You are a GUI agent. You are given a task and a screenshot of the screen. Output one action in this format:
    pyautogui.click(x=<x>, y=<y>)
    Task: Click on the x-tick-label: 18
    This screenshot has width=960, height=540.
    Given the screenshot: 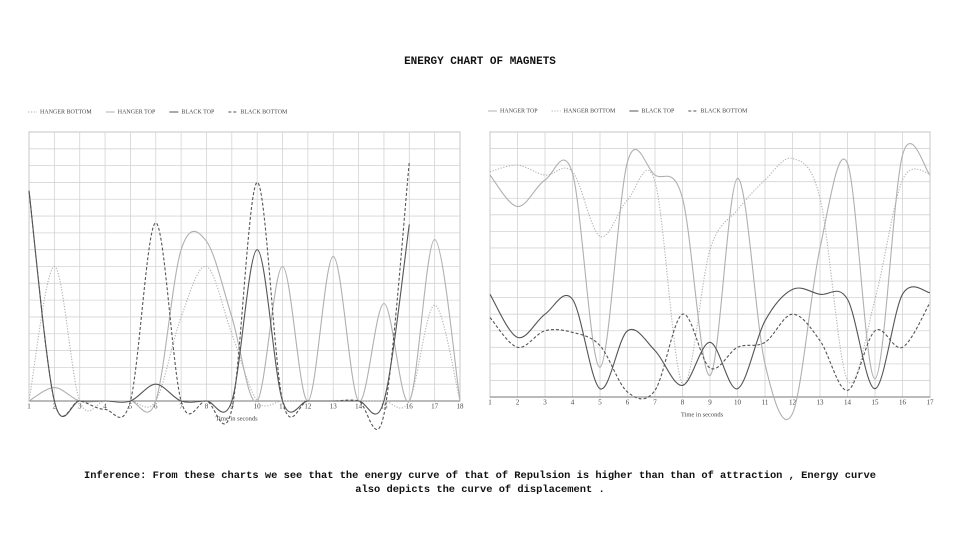 What is the action you would take?
    pyautogui.click(x=461, y=407)
    